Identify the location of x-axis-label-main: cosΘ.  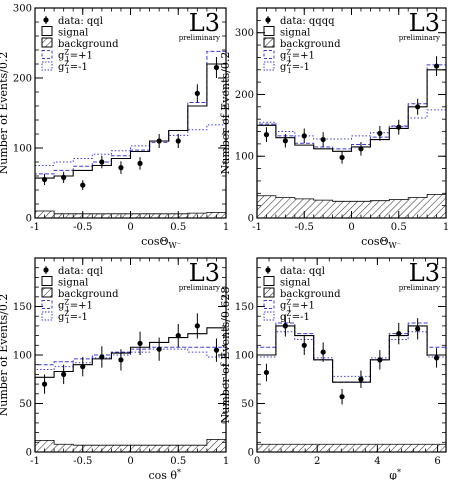
(154, 241).